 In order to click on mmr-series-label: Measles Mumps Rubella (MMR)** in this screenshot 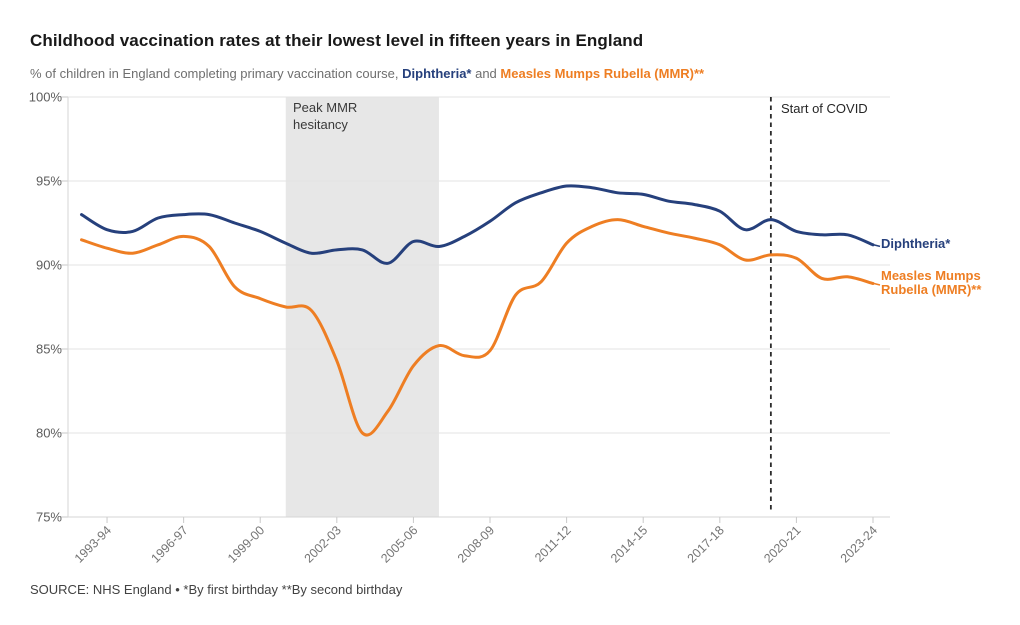, I will do `click(931, 283)`.